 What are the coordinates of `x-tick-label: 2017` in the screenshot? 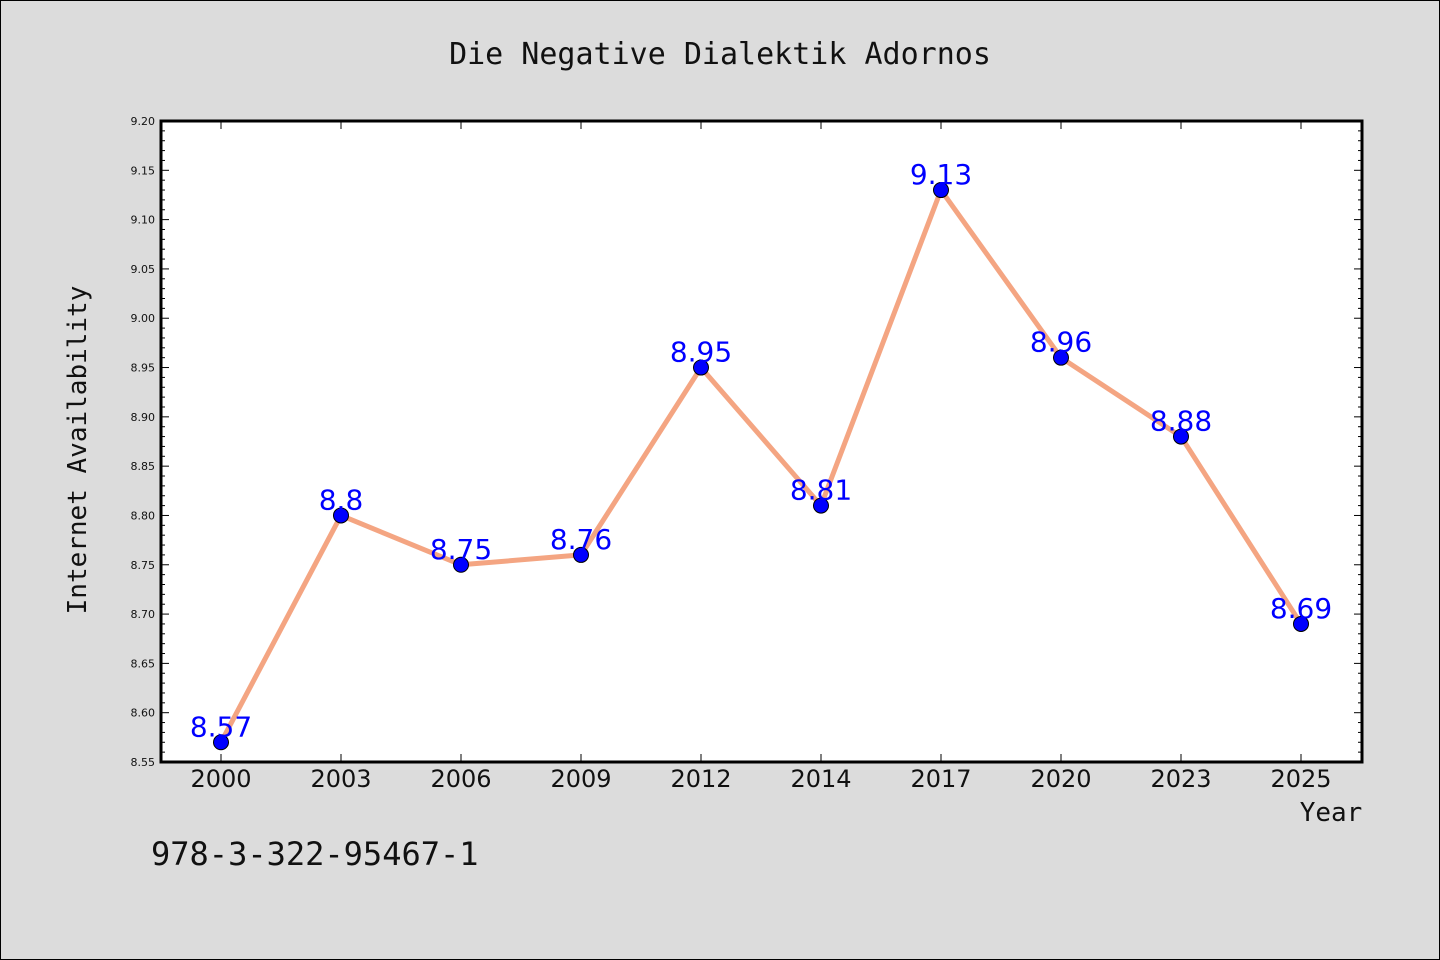 It's located at (940, 779).